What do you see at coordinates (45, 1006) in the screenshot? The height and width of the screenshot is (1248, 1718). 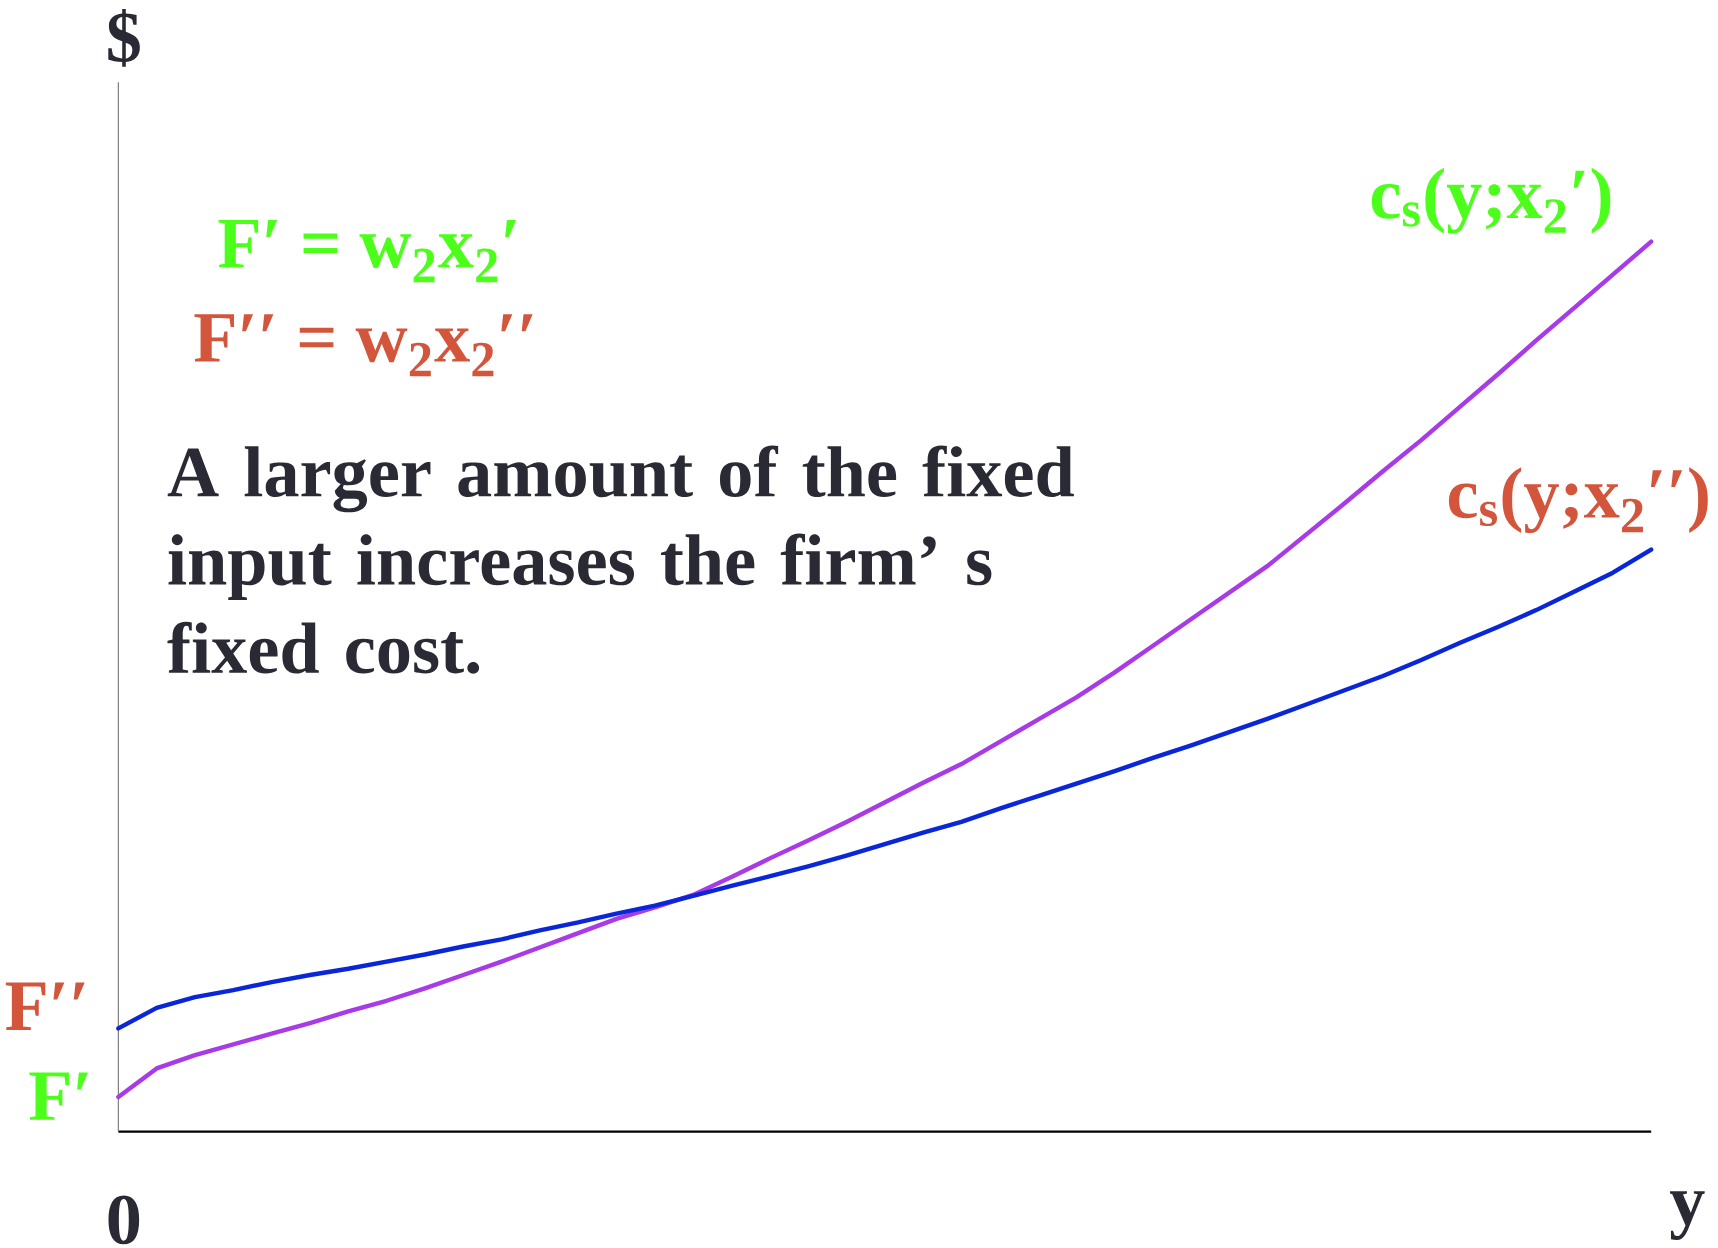 I see `text: F′′` at bounding box center [45, 1006].